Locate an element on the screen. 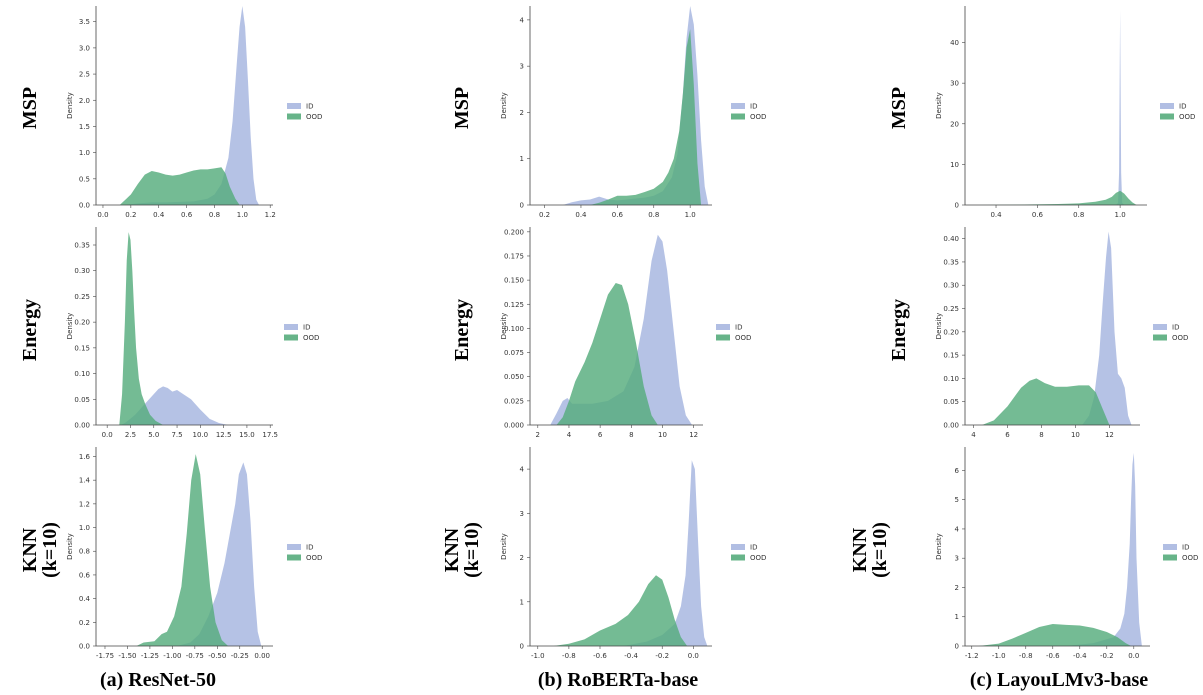 Image resolution: width=1203 pixels, height=695 pixels. x-tick-label: 0.2 is located at coordinates (130, 215).